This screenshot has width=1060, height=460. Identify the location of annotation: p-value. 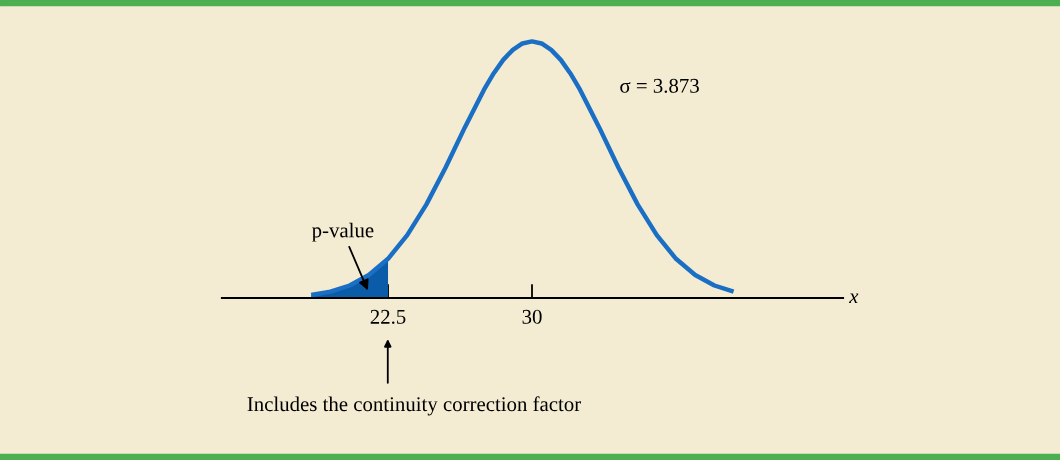
(342, 232).